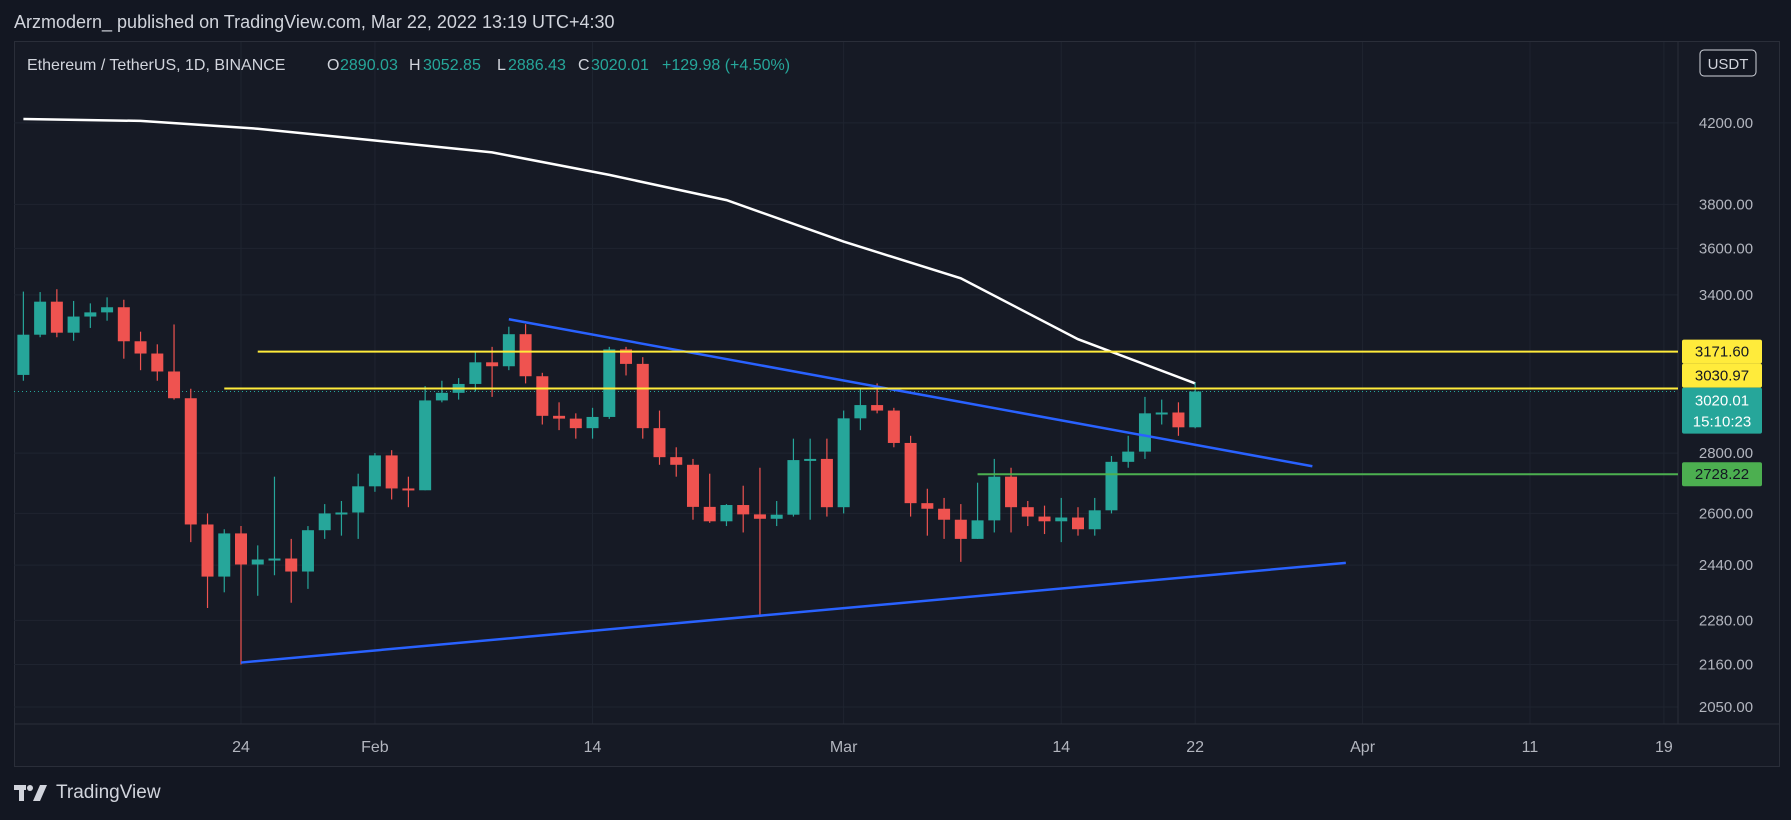 The image size is (1791, 820). Describe the element at coordinates (1722, 422) in the screenshot. I see `countdown-timer: 15:10:23` at that location.